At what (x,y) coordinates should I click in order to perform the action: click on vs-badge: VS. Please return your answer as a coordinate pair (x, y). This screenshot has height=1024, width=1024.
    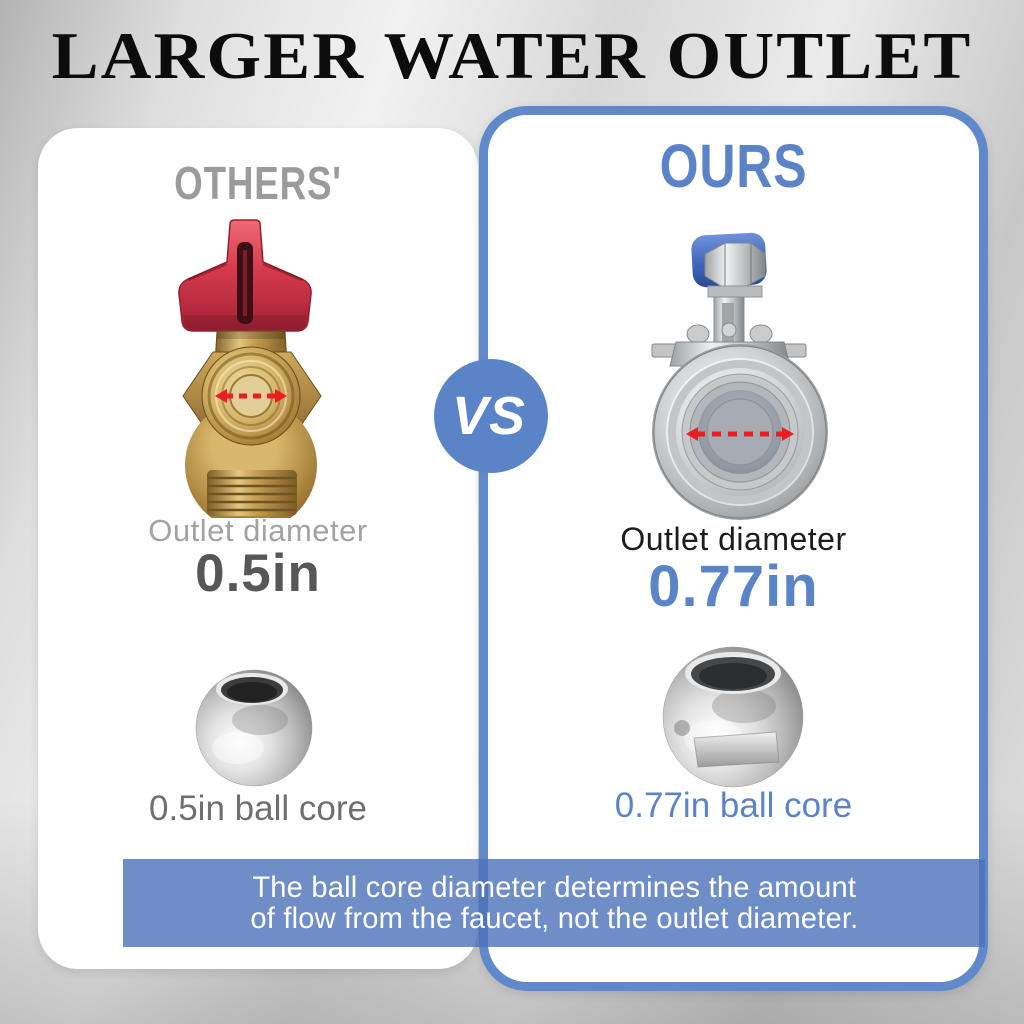
    Looking at the image, I should click on (491, 416).